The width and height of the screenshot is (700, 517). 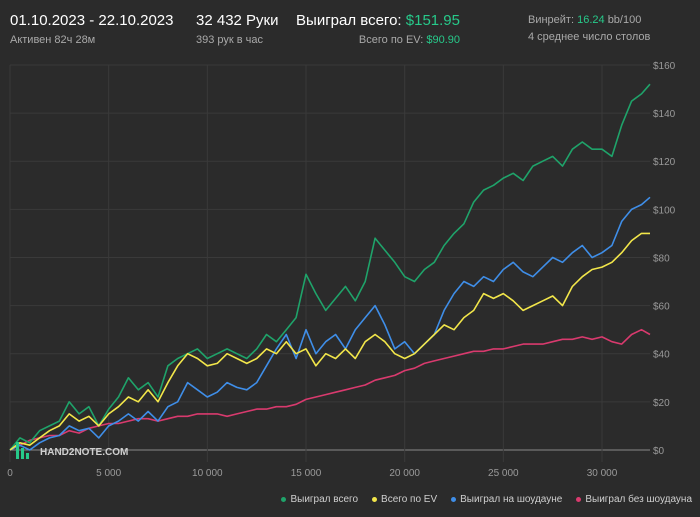 What do you see at coordinates (237, 20) in the screenshot?
I see `hands-count: 32 432 Руки` at bounding box center [237, 20].